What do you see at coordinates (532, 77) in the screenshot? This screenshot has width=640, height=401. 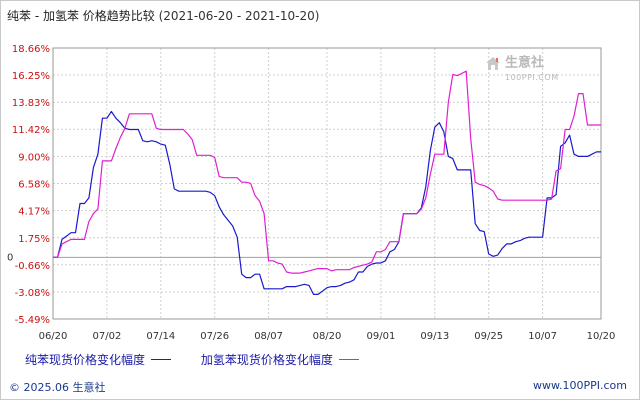 I see `watermark-site: 100PPI.COM` at bounding box center [532, 77].